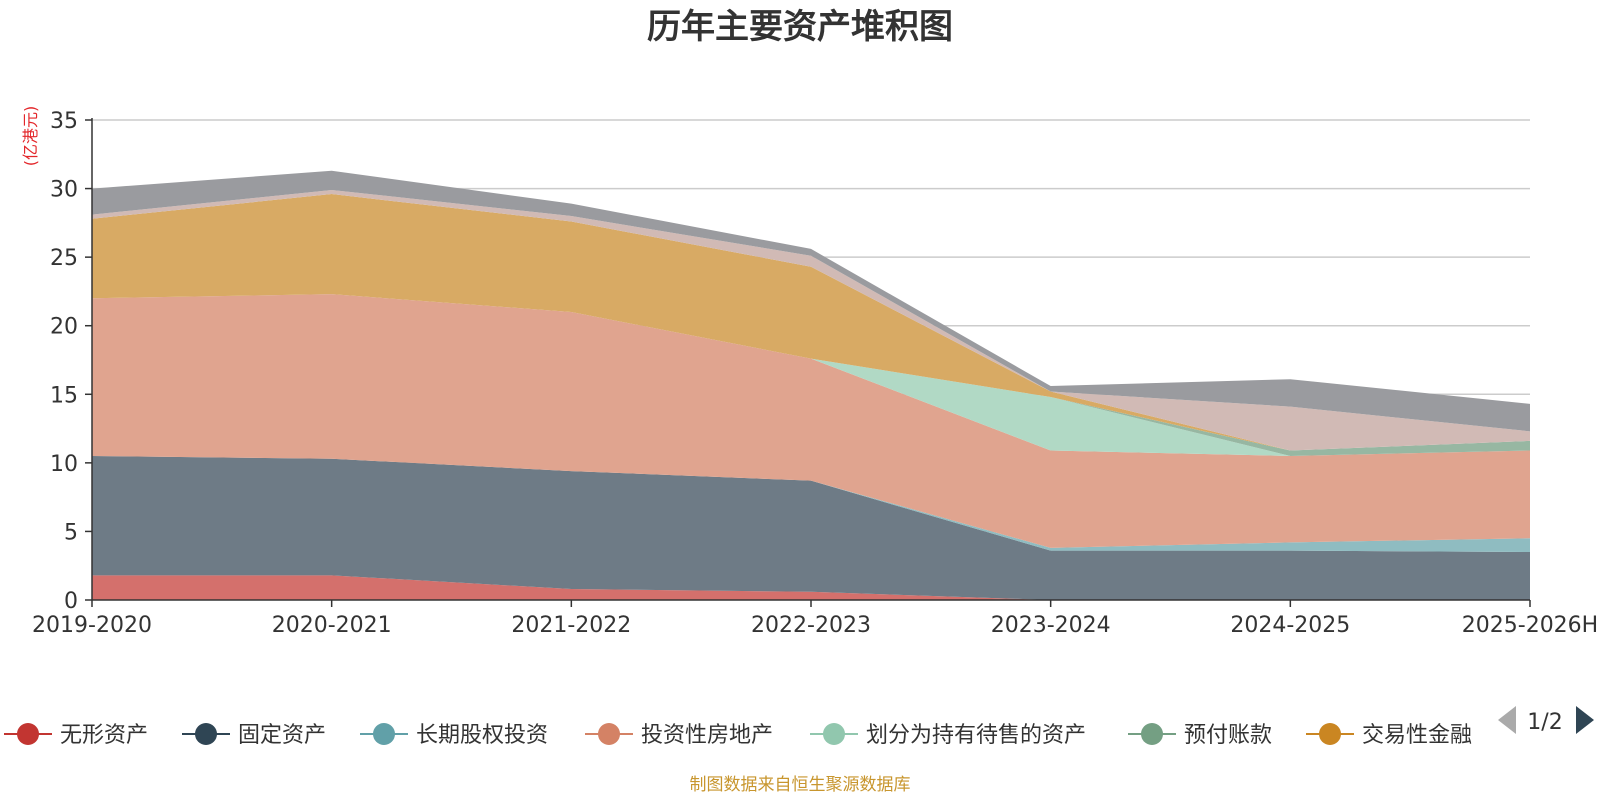 The image size is (1600, 800). Describe the element at coordinates (1228, 735) in the screenshot. I see `legend-label-5: 预付账款` at that location.